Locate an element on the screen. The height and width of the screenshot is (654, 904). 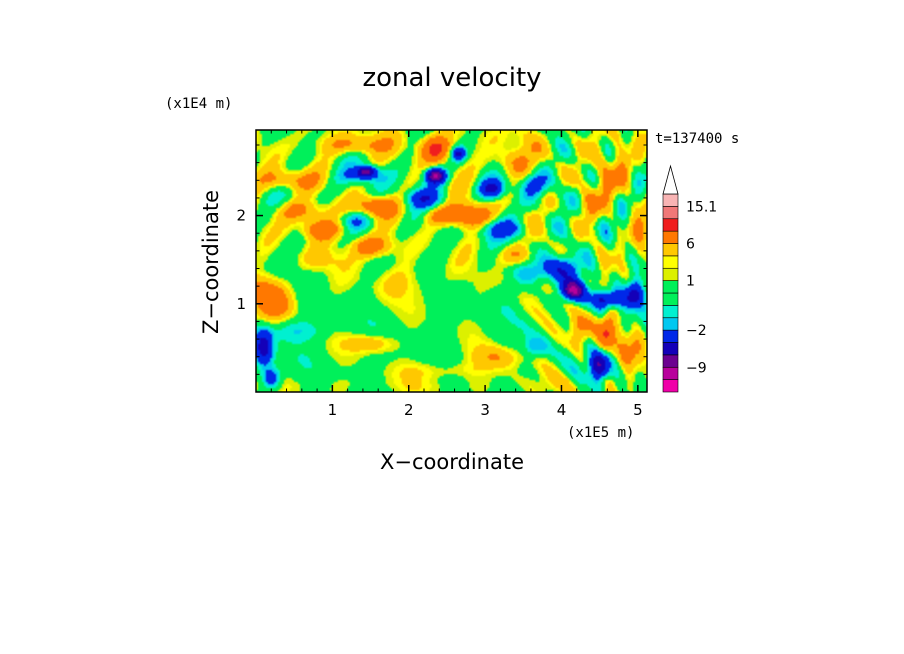
x-tick-label: 1 is located at coordinates (333, 410).